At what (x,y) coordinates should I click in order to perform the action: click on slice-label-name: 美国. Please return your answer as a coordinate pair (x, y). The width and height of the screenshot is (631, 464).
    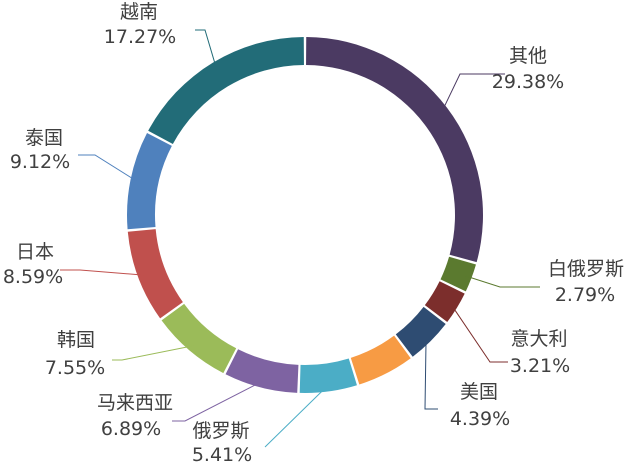
    Looking at the image, I should click on (479, 392).